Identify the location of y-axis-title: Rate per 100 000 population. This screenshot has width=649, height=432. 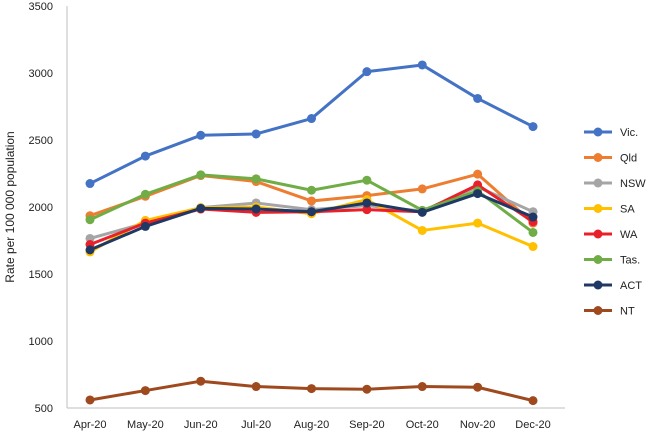
(10, 206).